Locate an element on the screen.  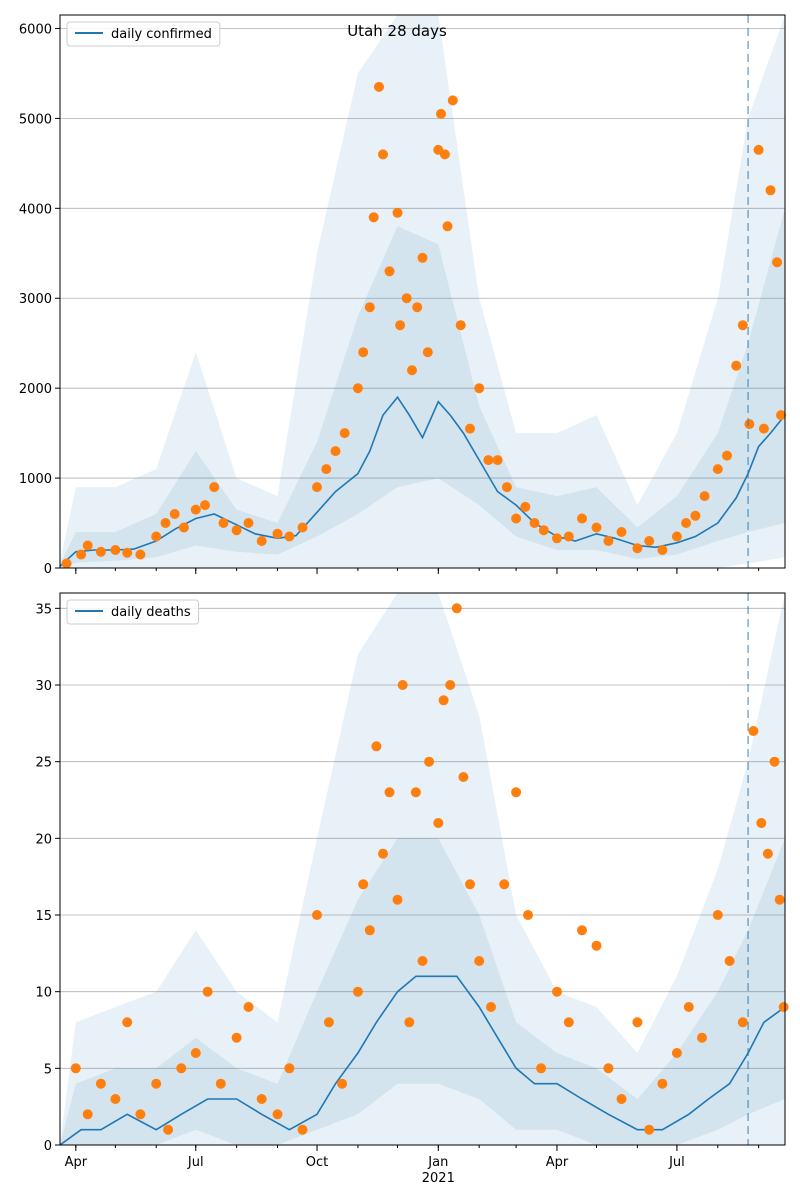
xtick-label-5: Jul is located at coordinates (676, 1162).